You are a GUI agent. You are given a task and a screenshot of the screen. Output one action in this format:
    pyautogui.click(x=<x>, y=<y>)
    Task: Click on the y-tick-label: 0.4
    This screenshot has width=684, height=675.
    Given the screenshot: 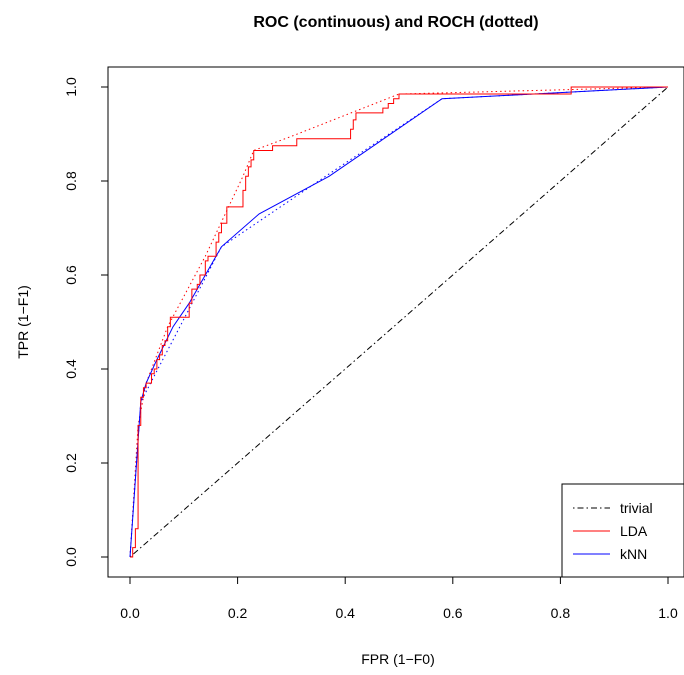 What is the action you would take?
    pyautogui.click(x=71, y=369)
    